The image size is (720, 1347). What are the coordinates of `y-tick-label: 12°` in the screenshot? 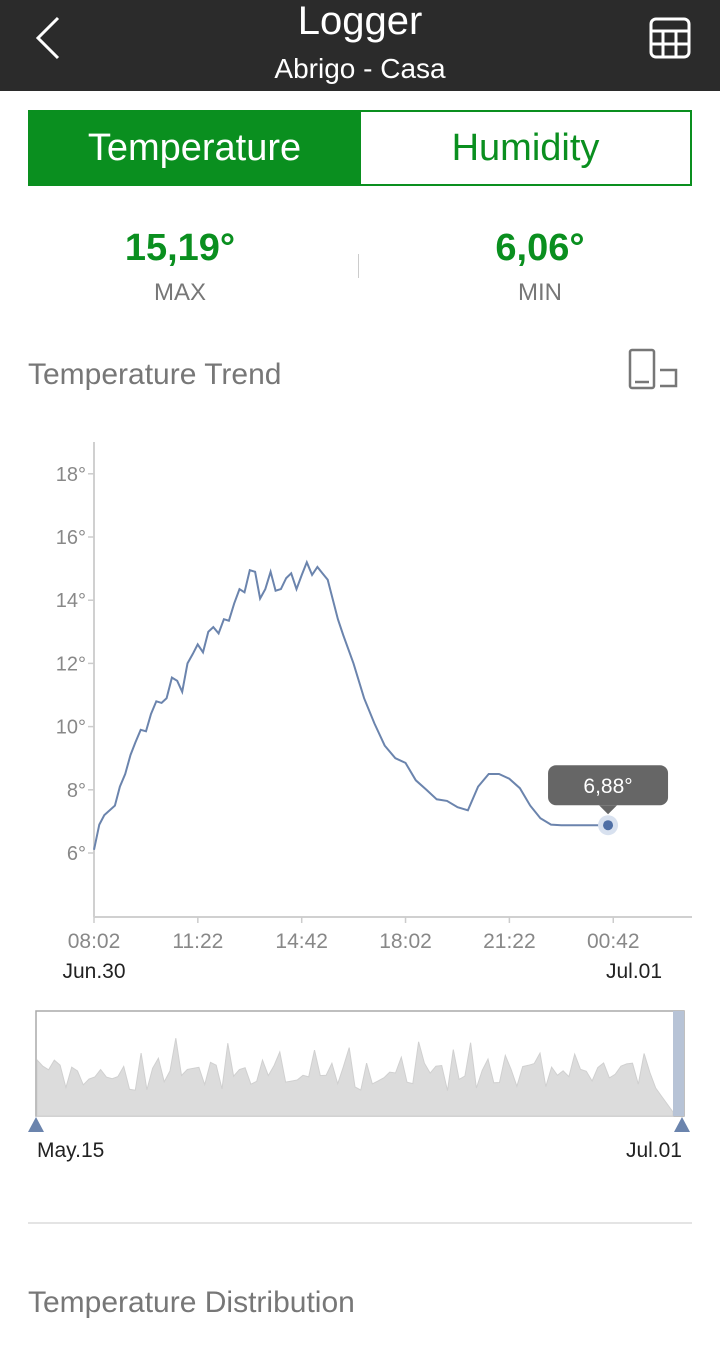 It's located at (71, 664).